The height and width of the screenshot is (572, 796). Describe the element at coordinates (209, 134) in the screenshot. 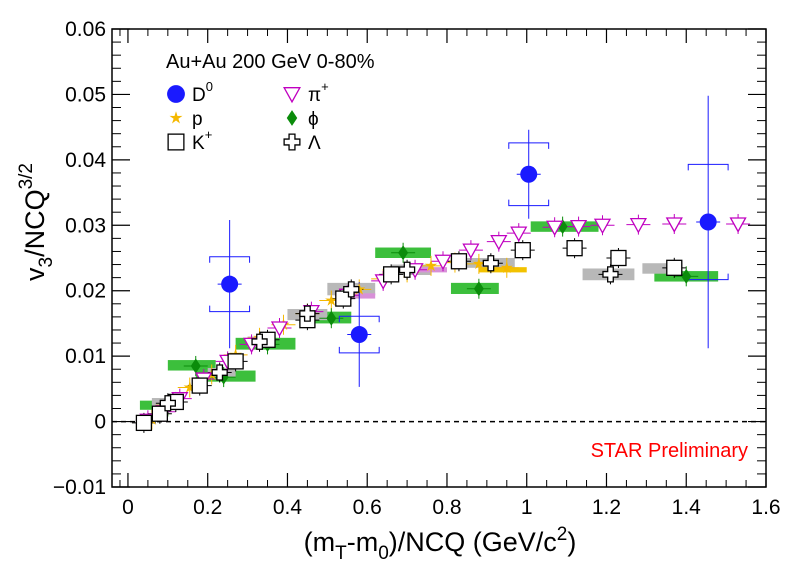

I see `legend-label-sup: +` at that location.